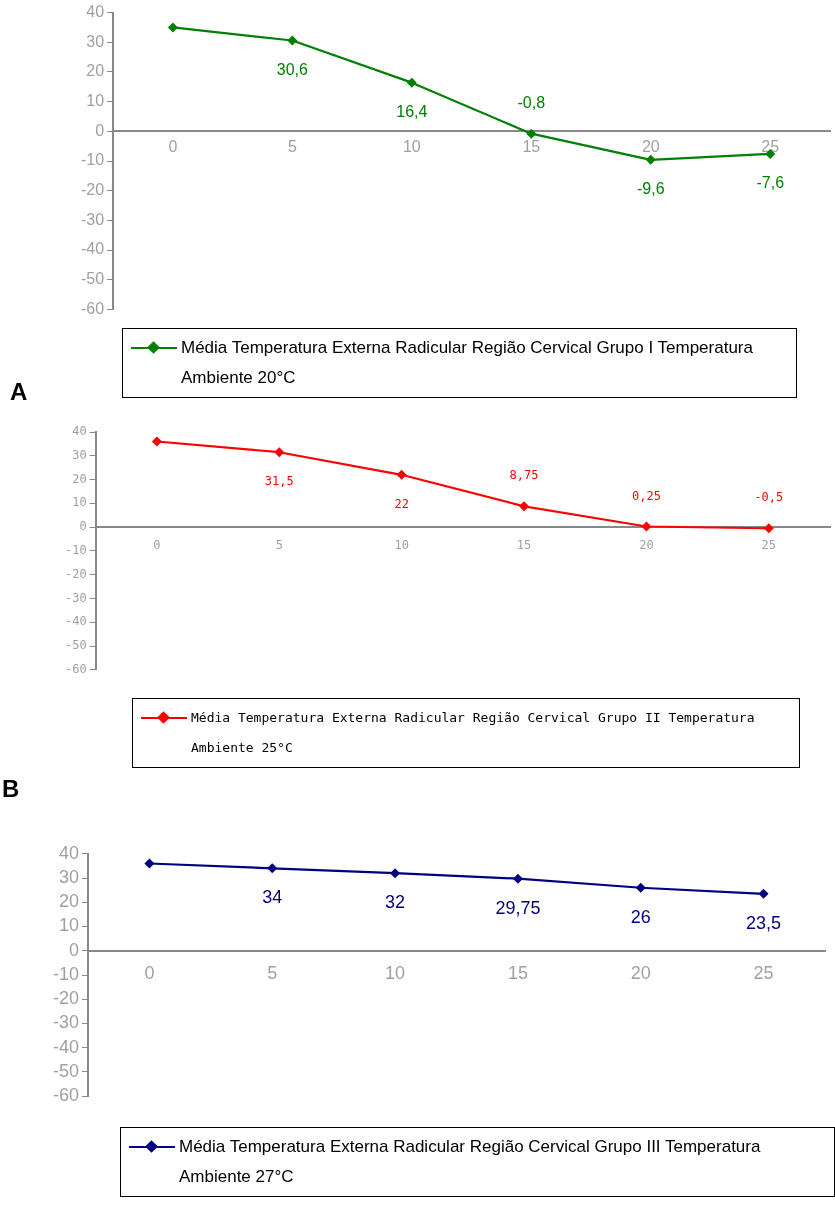 This screenshot has width=835, height=1218. I want to click on data-label: 31,5, so click(279, 481).